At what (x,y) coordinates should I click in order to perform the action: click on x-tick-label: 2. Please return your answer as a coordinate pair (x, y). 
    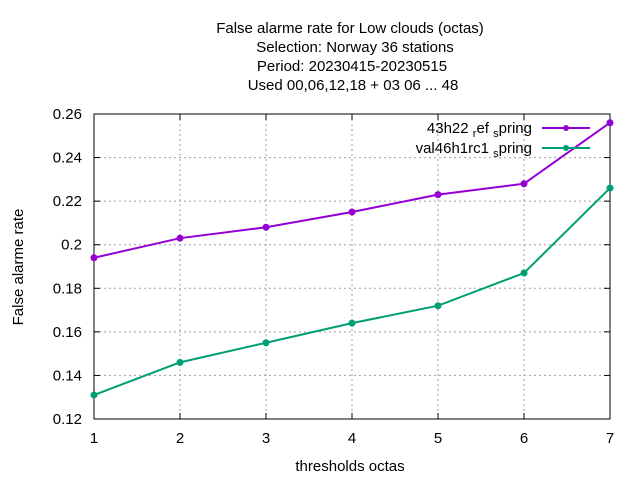
    Looking at the image, I should click on (180, 438).